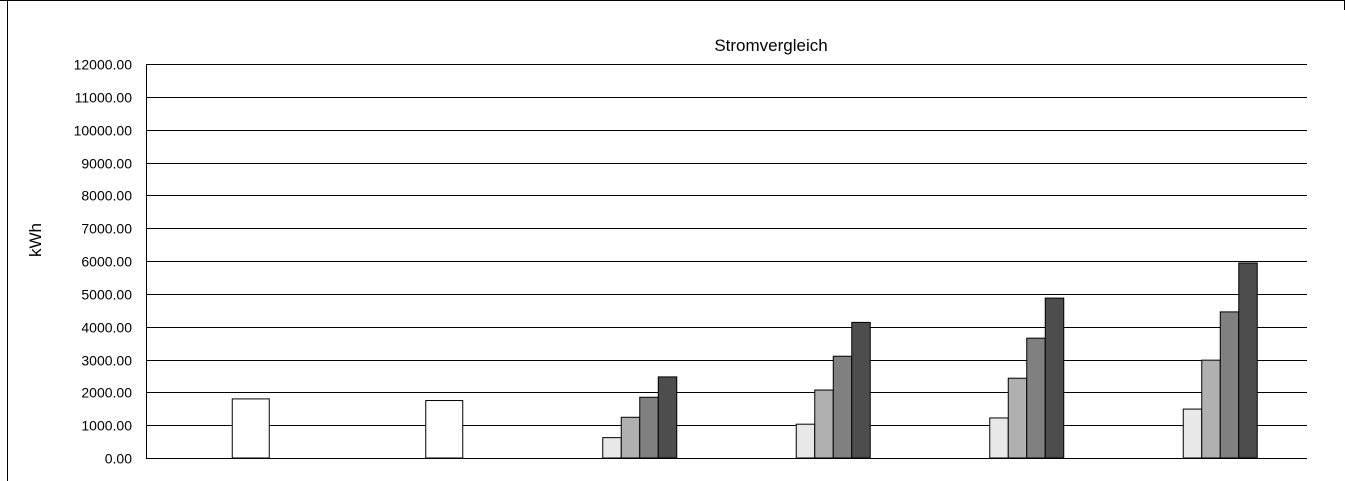 This screenshot has height=481, width=1345. I want to click on y-tick-label: 2000.00, so click(106, 393).